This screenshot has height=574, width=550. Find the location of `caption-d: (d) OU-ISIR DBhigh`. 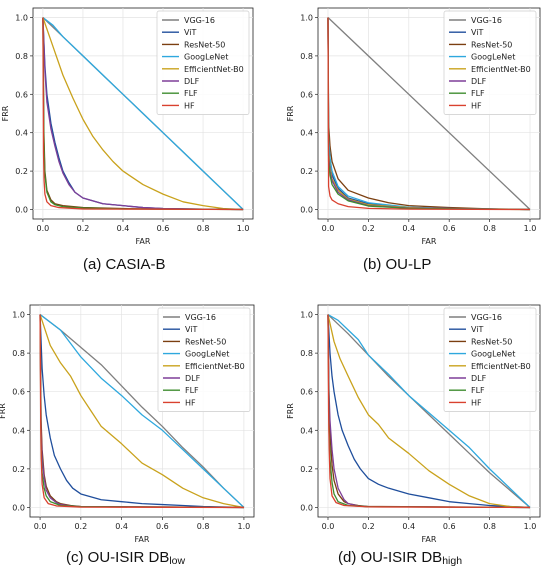

caption-d: (d) OU-ISIR DBhigh is located at coordinates (400, 558).